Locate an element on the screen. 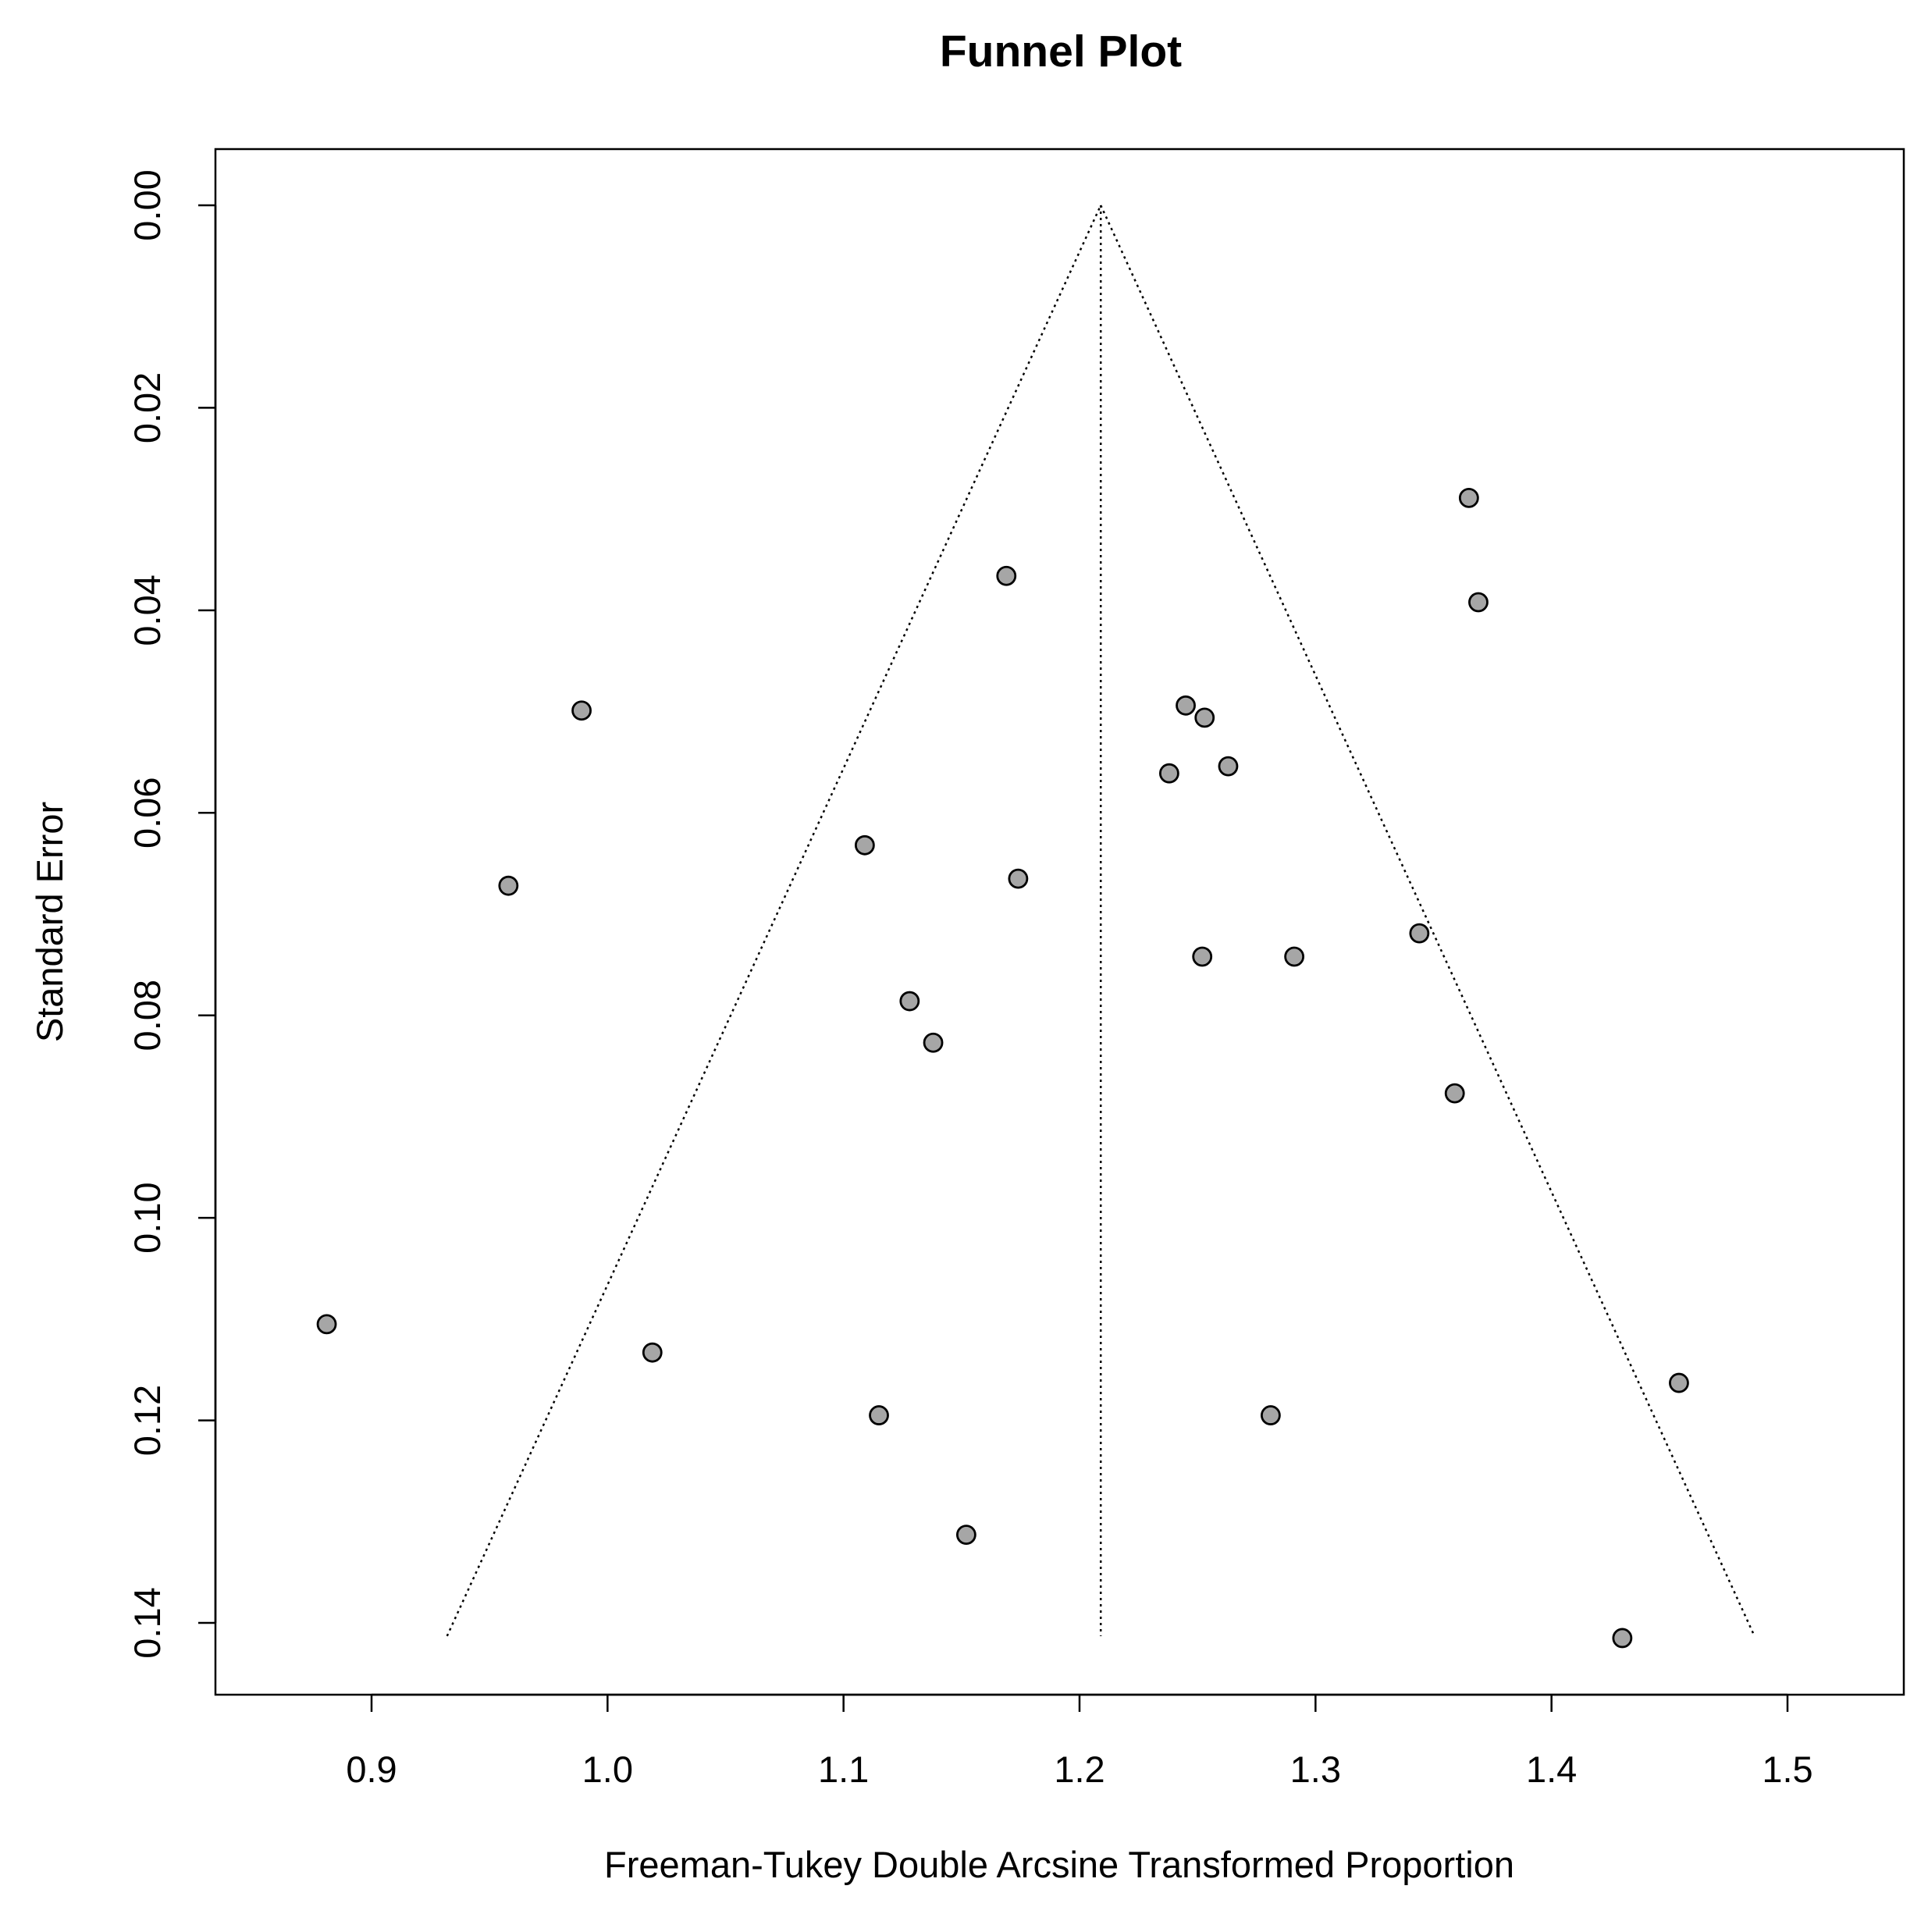 Image resolution: width=1928 pixels, height=1932 pixels. x-axis: 0.9 1.0 1.1 1.2 1.3 1.4 1.5 is located at coordinates (1079, 1741).